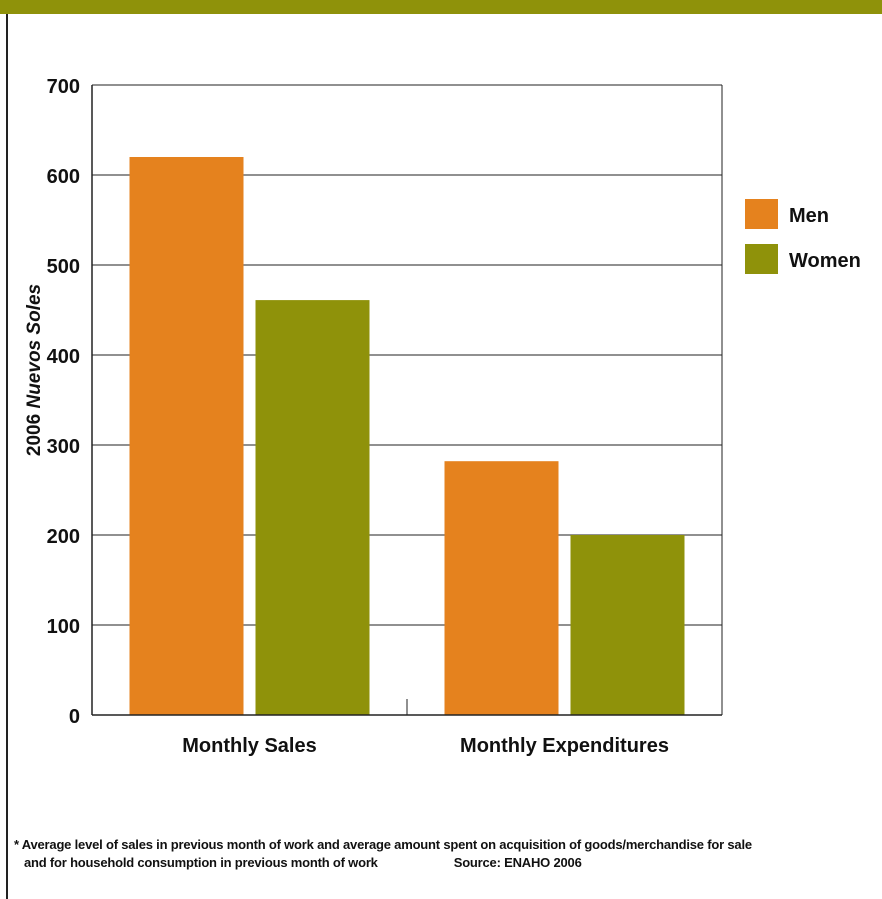 The height and width of the screenshot is (899, 882). I want to click on y-tick-label-0: 0, so click(74, 717).